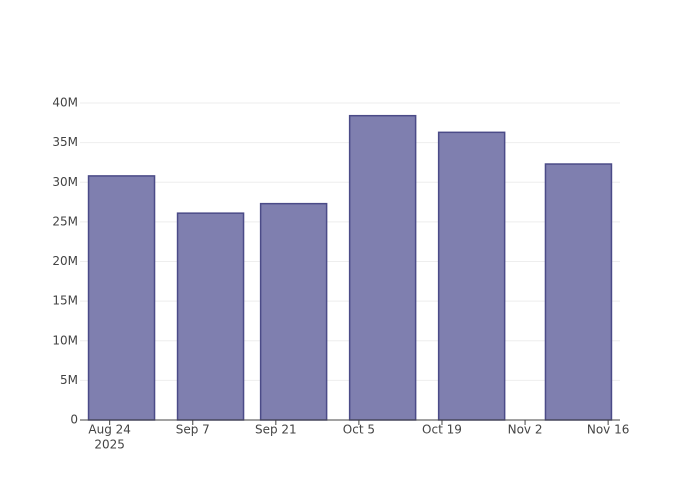  I want to click on y-tick-label: 40M, so click(65, 103).